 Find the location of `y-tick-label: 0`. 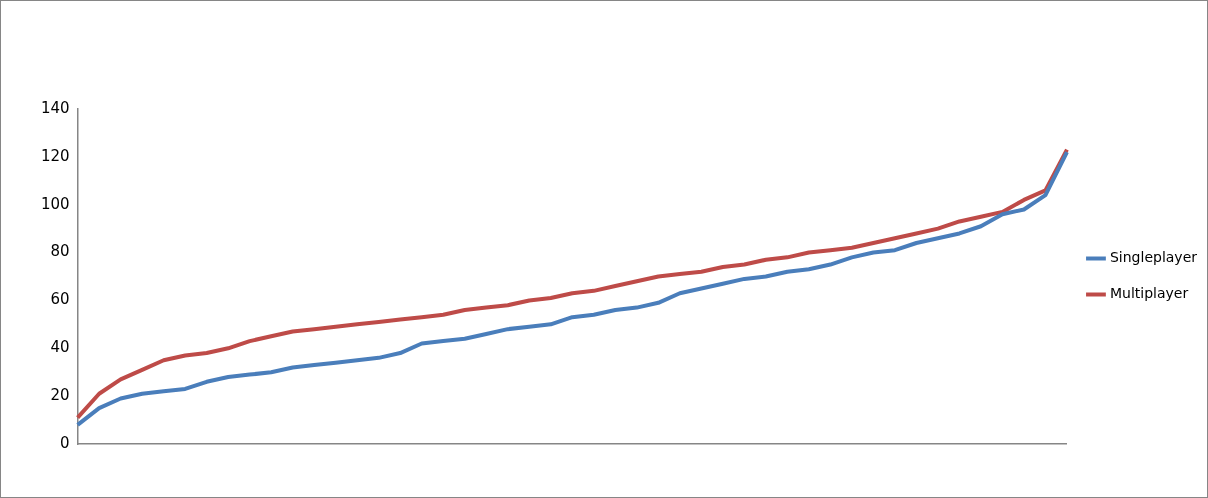

y-tick-label: 0 is located at coordinates (65, 442).